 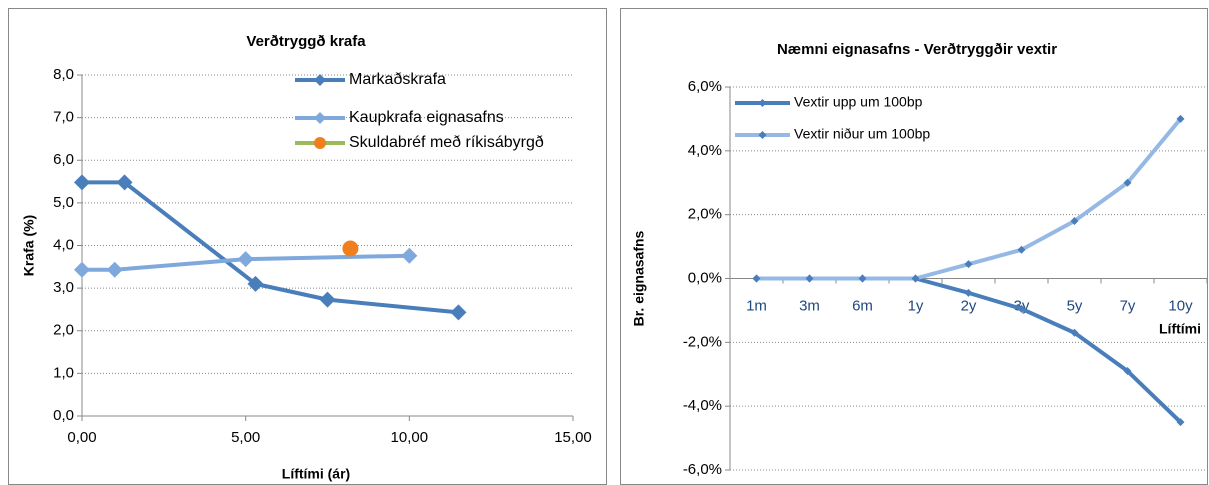 What do you see at coordinates (705, 150) in the screenshot?
I see `y-tick-label: 4,0%` at bounding box center [705, 150].